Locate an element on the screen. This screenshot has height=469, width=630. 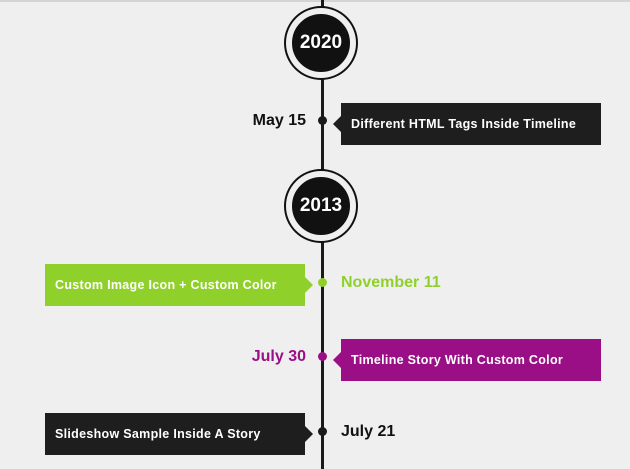
year-label: 2013 is located at coordinates (321, 205).